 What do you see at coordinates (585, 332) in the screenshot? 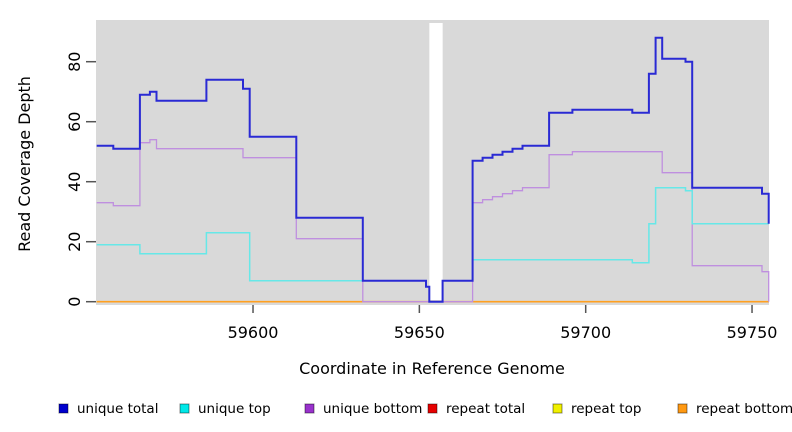
I see `x-tick-label: 59700` at bounding box center [585, 332].